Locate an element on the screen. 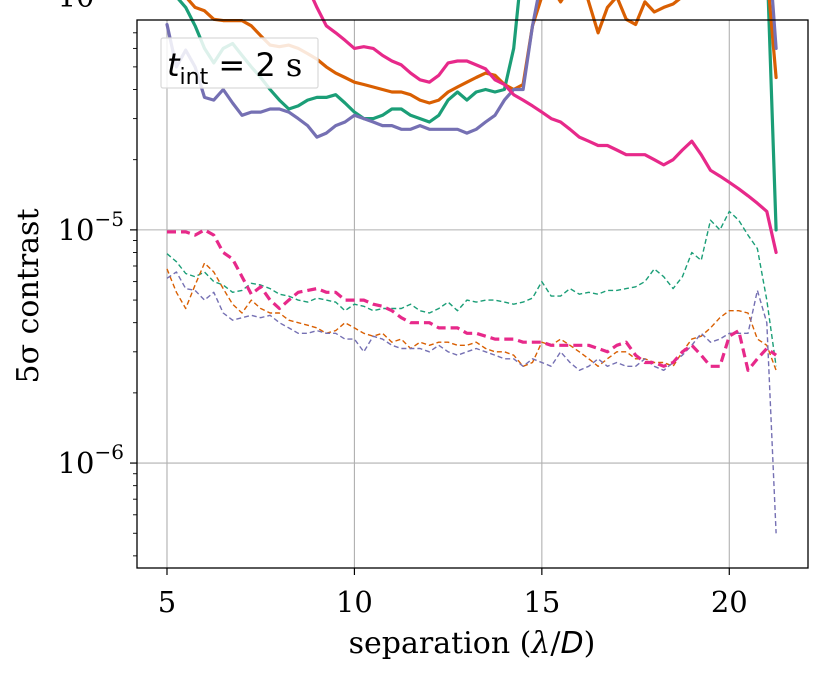 The height and width of the screenshot is (677, 830). x-axis-title: separation (λ/D) is located at coordinates (472, 643).